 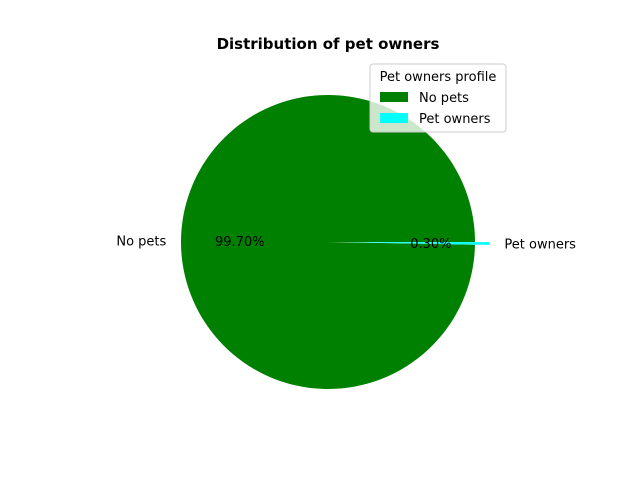 I want to click on legend-swatch-pet-owners, so click(x=394, y=118).